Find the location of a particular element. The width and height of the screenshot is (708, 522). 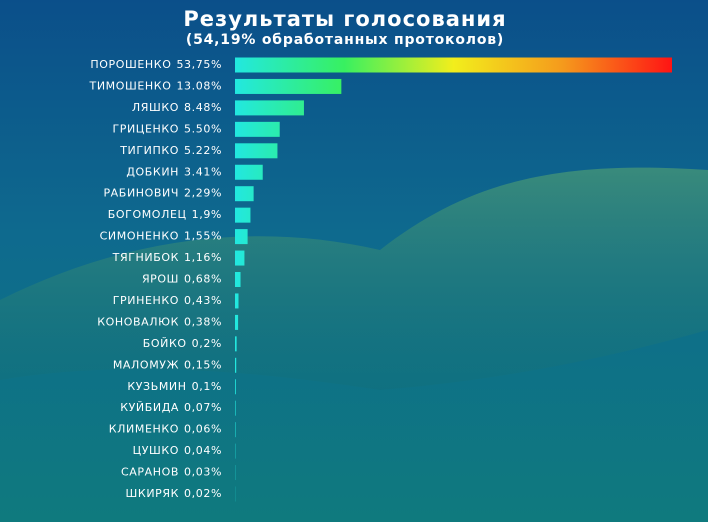

value-label: 0,02% is located at coordinates (203, 493).